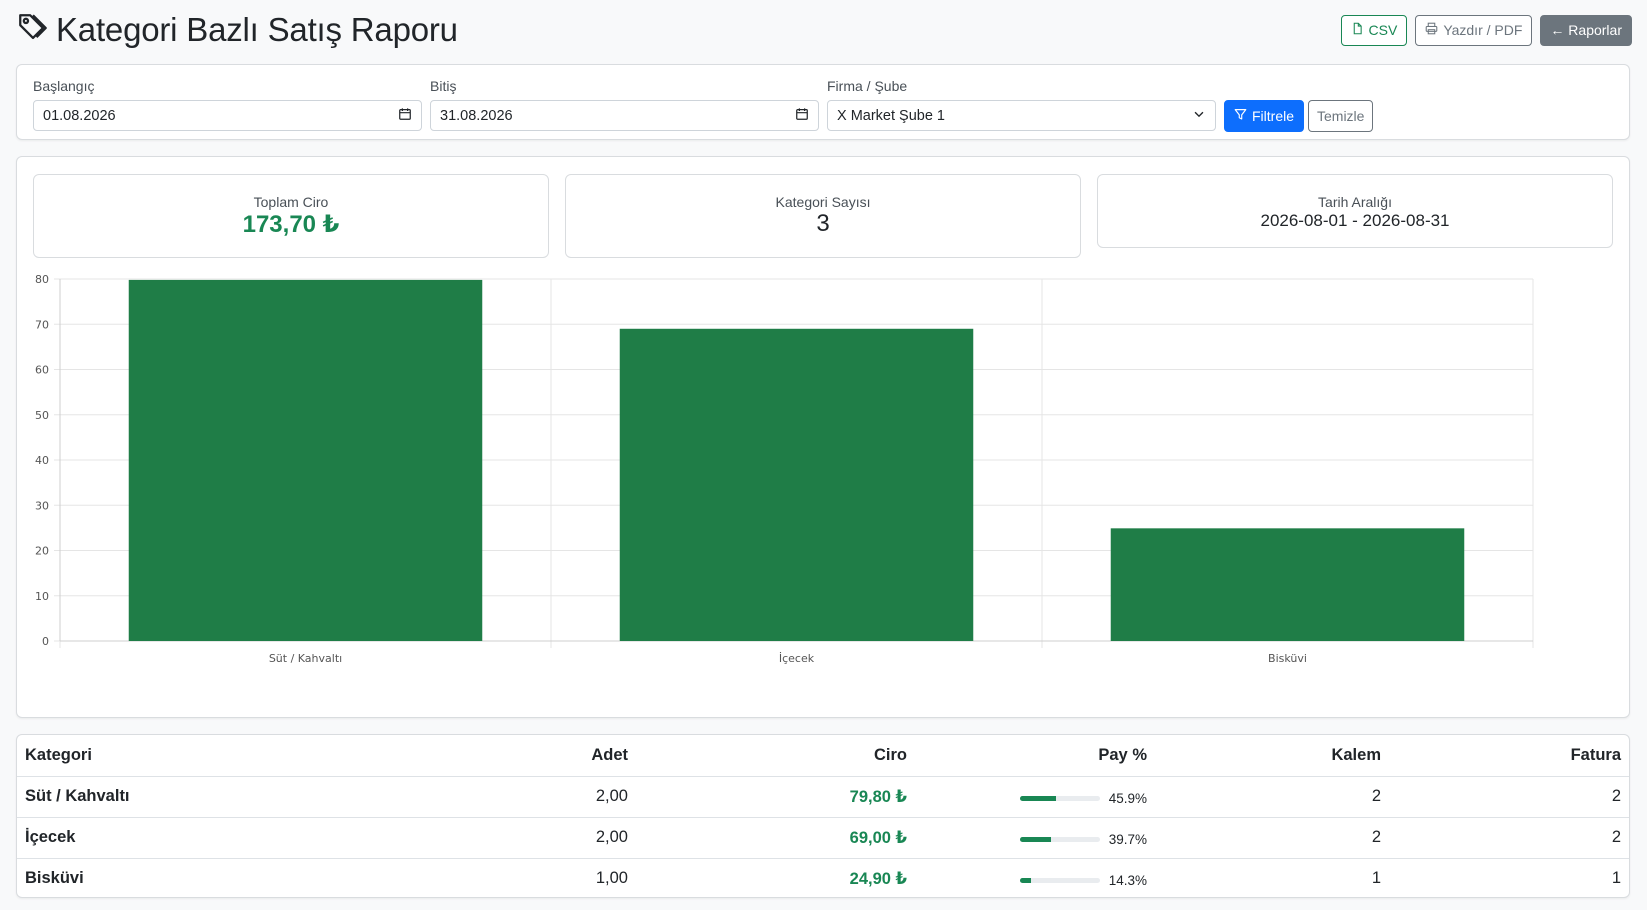 The width and height of the screenshot is (1647, 910). I want to click on branch-select: X Market Şube 1, so click(1021, 115).